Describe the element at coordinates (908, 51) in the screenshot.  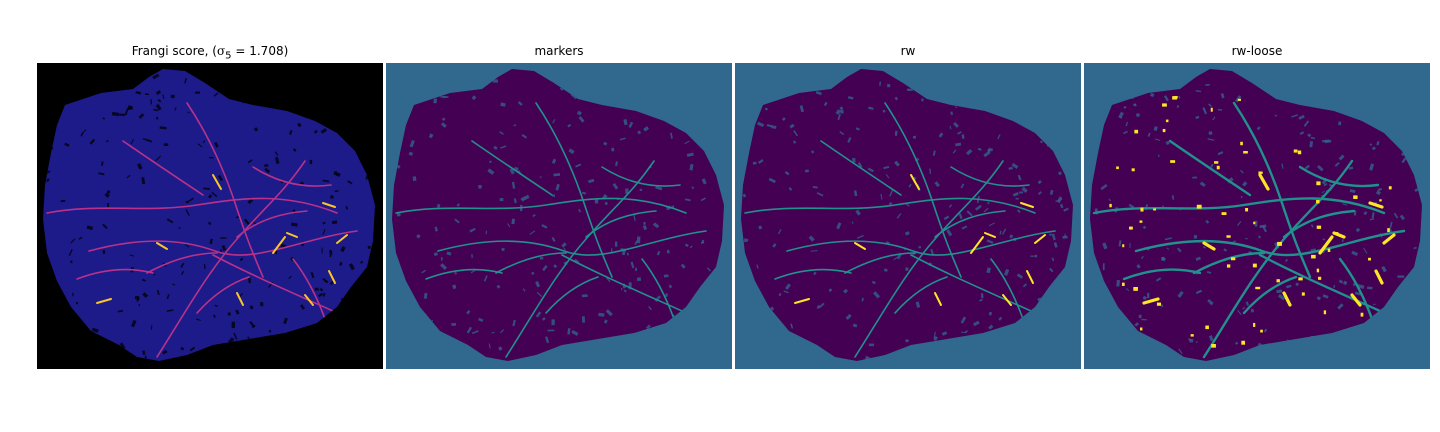
I see `rw-title: rw` at that location.